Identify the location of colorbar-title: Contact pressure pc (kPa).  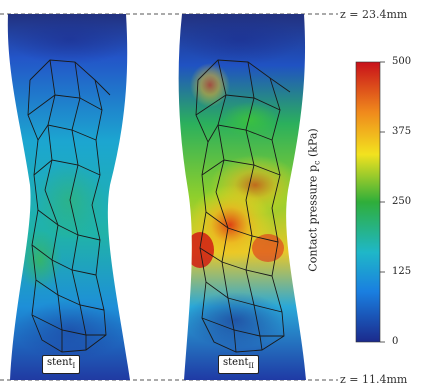
(313, 199).